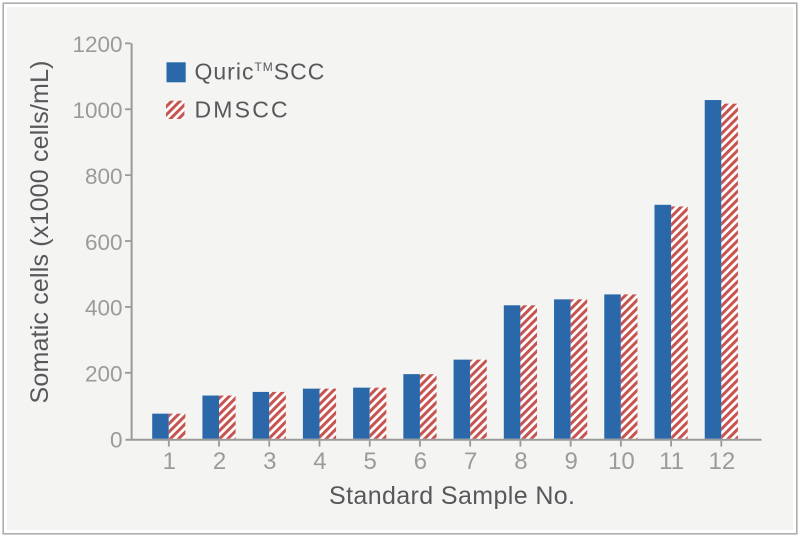 The width and height of the screenshot is (800, 537). Describe the element at coordinates (520, 461) in the screenshot. I see `svg-text: 8` at that location.